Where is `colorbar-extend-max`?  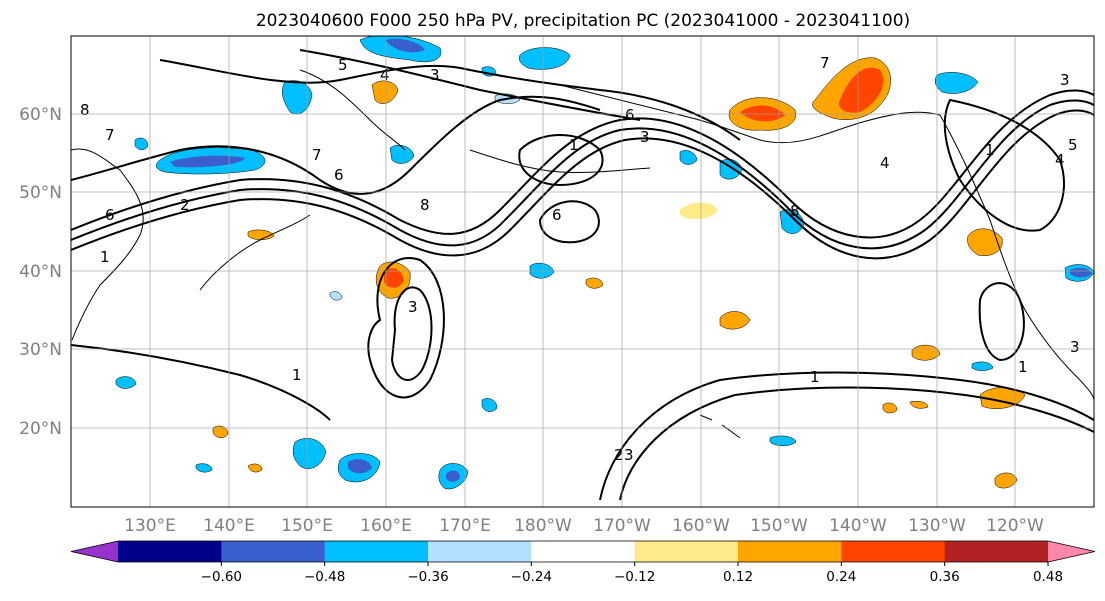 colorbar-extend-max is located at coordinates (1071, 551).